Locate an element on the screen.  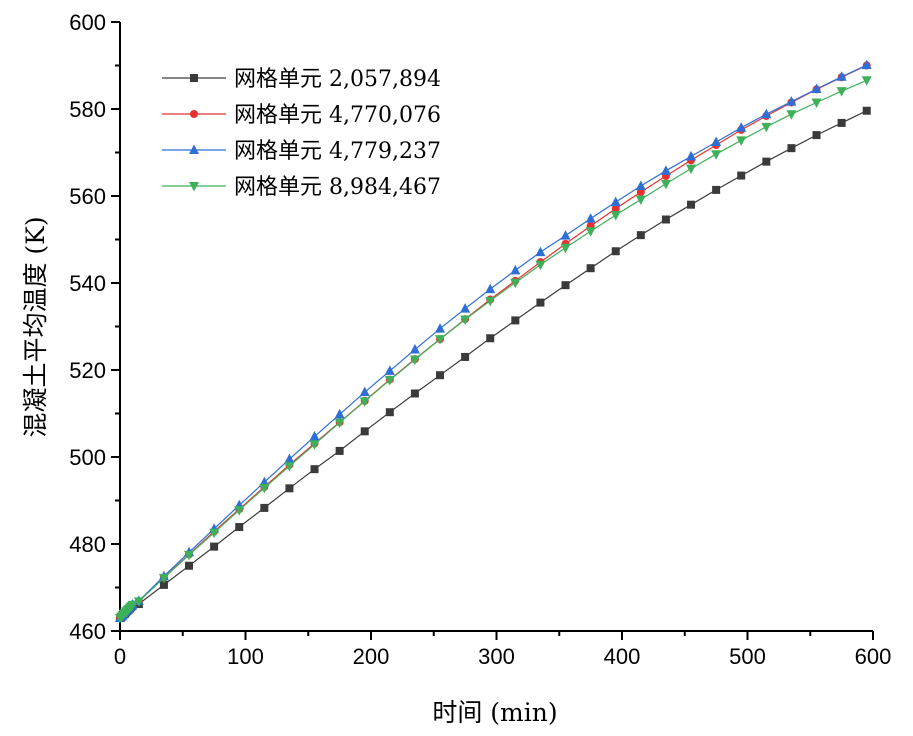
y-tick-label: 600 is located at coordinates (87, 22).